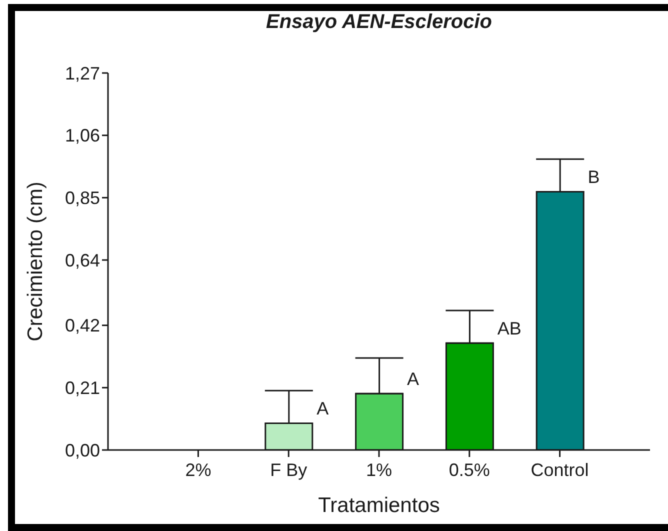  What do you see at coordinates (35, 262) in the screenshot?
I see `y-axis-title: Crecimiento (cm)` at bounding box center [35, 262].